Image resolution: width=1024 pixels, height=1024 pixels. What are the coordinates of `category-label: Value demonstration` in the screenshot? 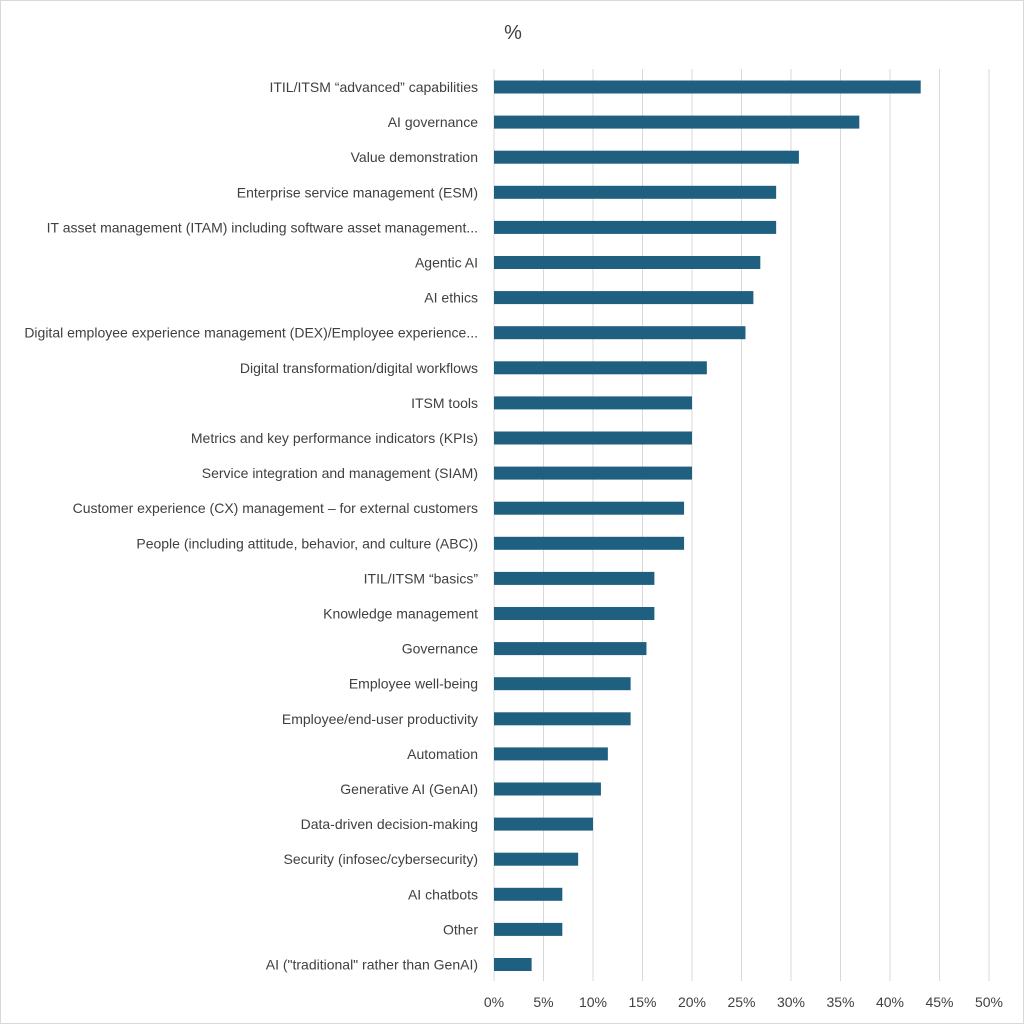 It's located at (414, 157).